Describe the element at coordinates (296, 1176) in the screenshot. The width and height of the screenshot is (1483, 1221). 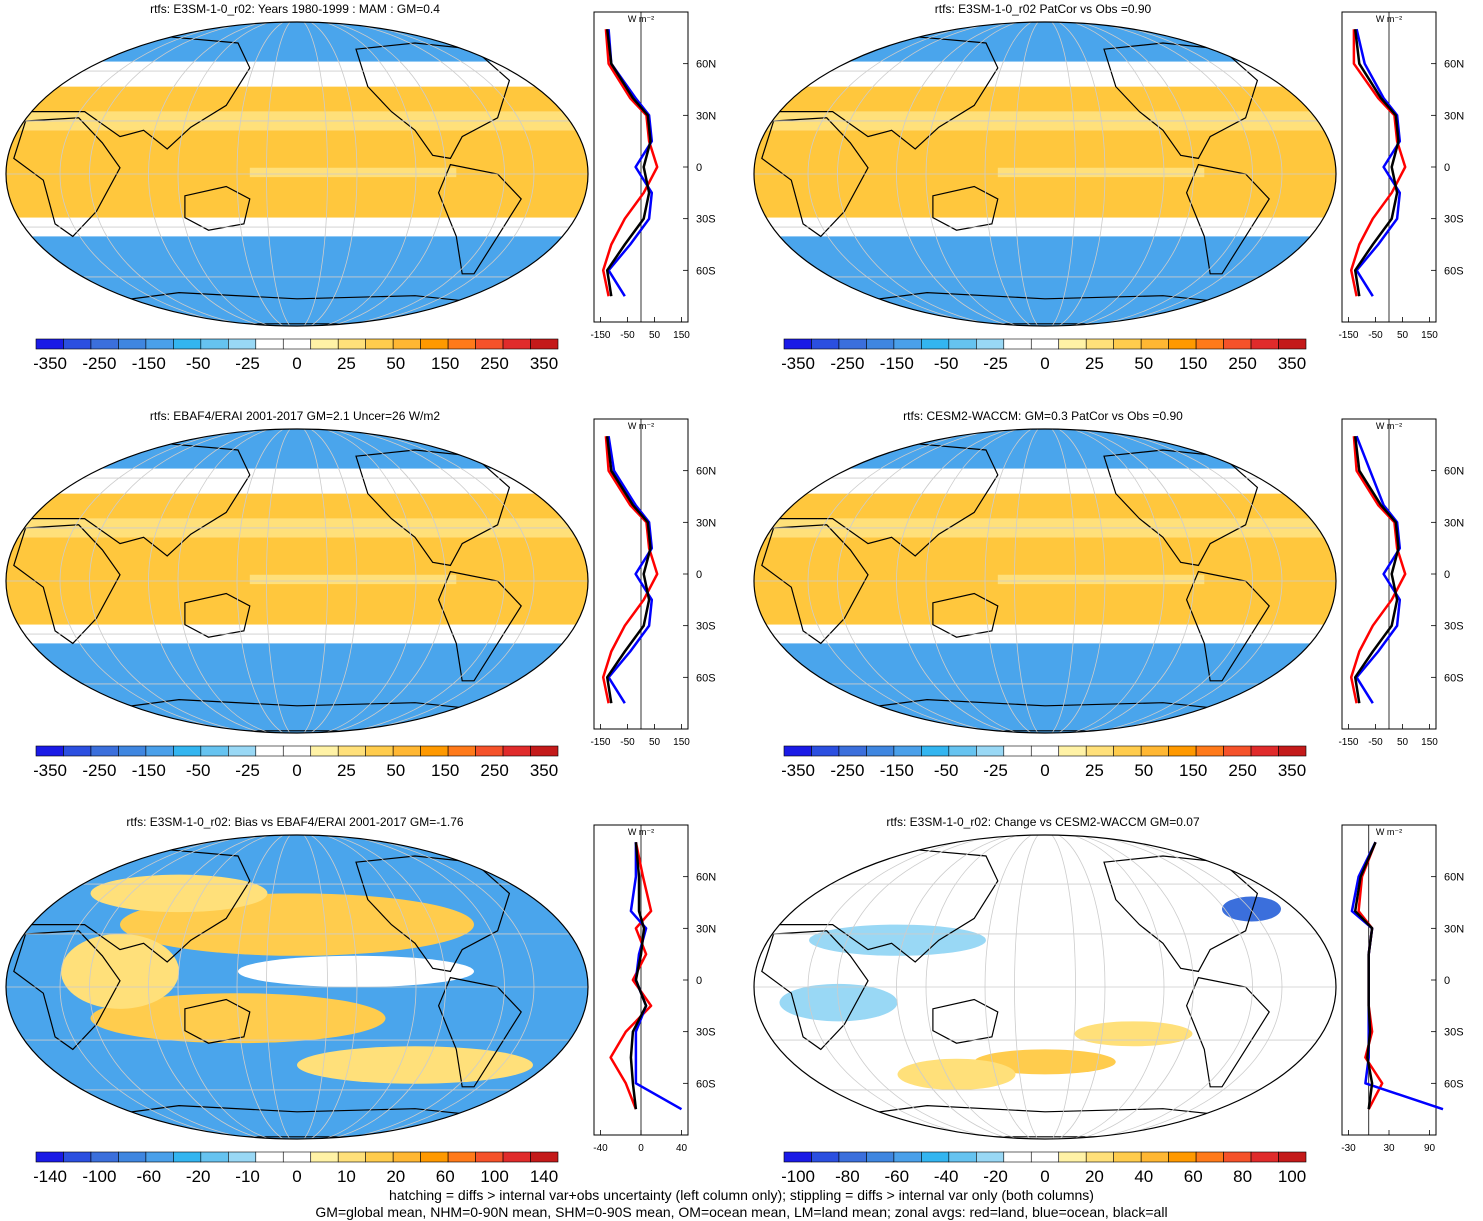
I see `colorbar-tick-label: 0` at that location.